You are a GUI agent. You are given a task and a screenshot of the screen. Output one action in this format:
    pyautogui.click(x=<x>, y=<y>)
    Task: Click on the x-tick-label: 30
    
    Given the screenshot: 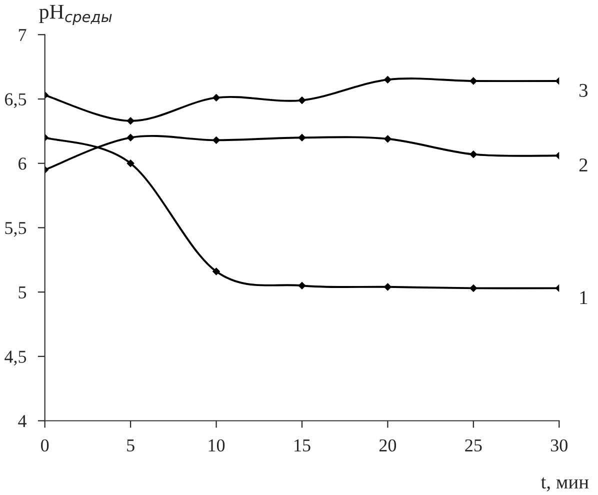 What is the action you would take?
    pyautogui.click(x=559, y=445)
    